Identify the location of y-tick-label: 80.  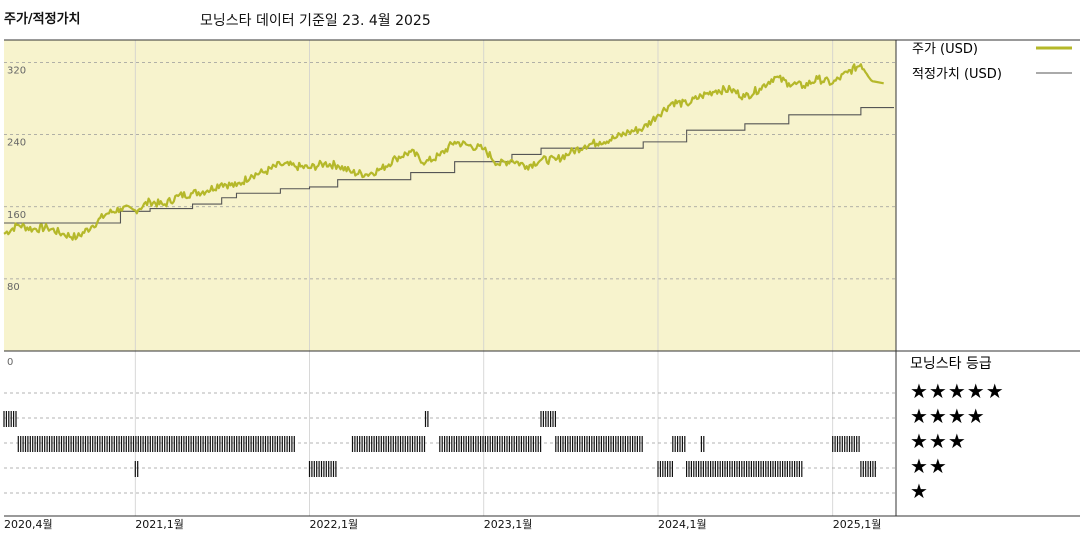
(13, 287).